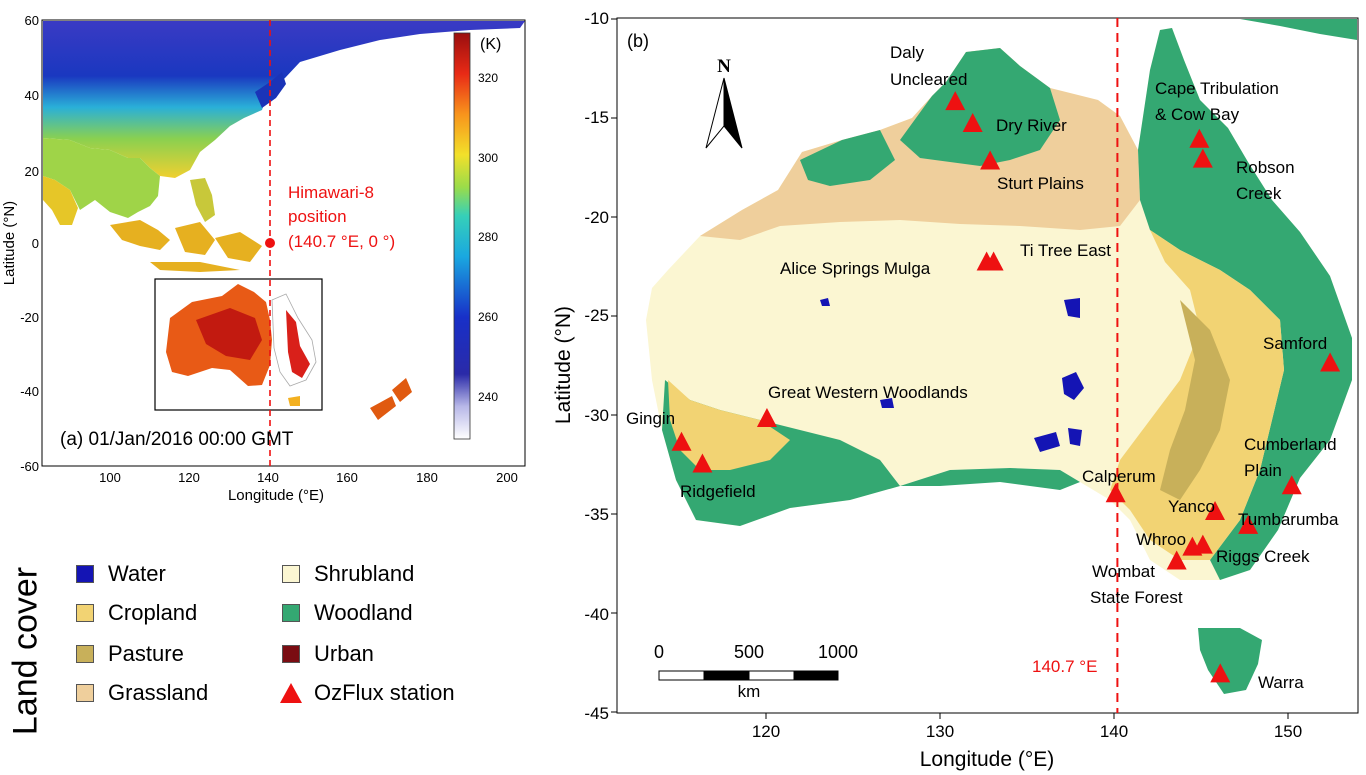 Image resolution: width=1366 pixels, height=775 pixels. Describe the element at coordinates (347, 477) in the screenshot. I see `x-tick-label: 160` at that location.